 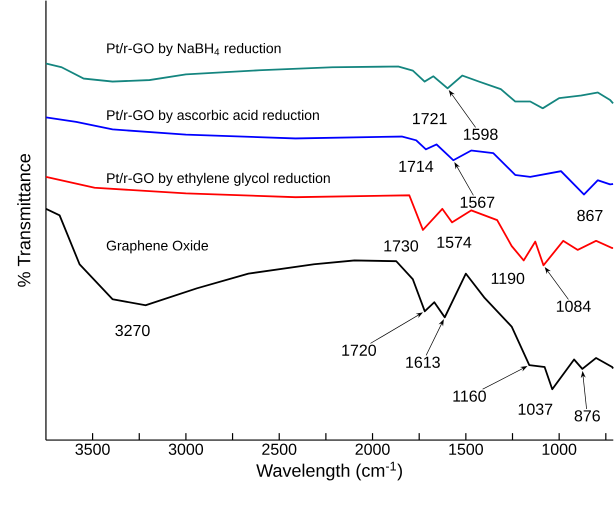 What do you see at coordinates (416, 166) in the screenshot?
I see `annotation: 1714` at bounding box center [416, 166].